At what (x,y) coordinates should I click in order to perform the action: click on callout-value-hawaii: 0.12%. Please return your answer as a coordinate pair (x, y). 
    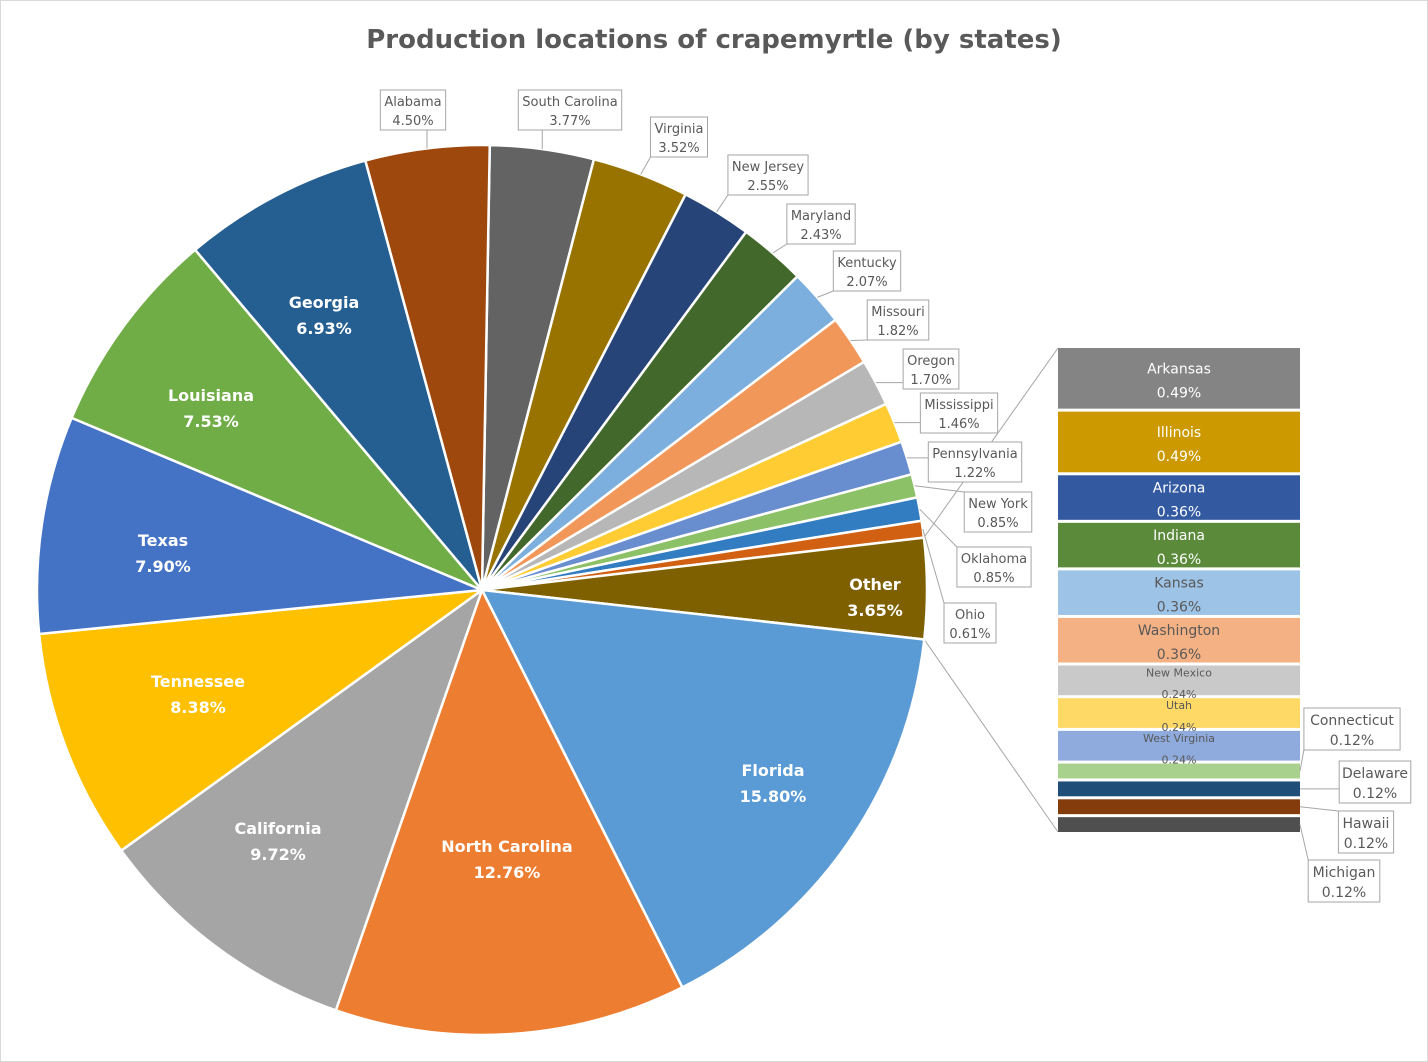
    Looking at the image, I should click on (1366, 844).